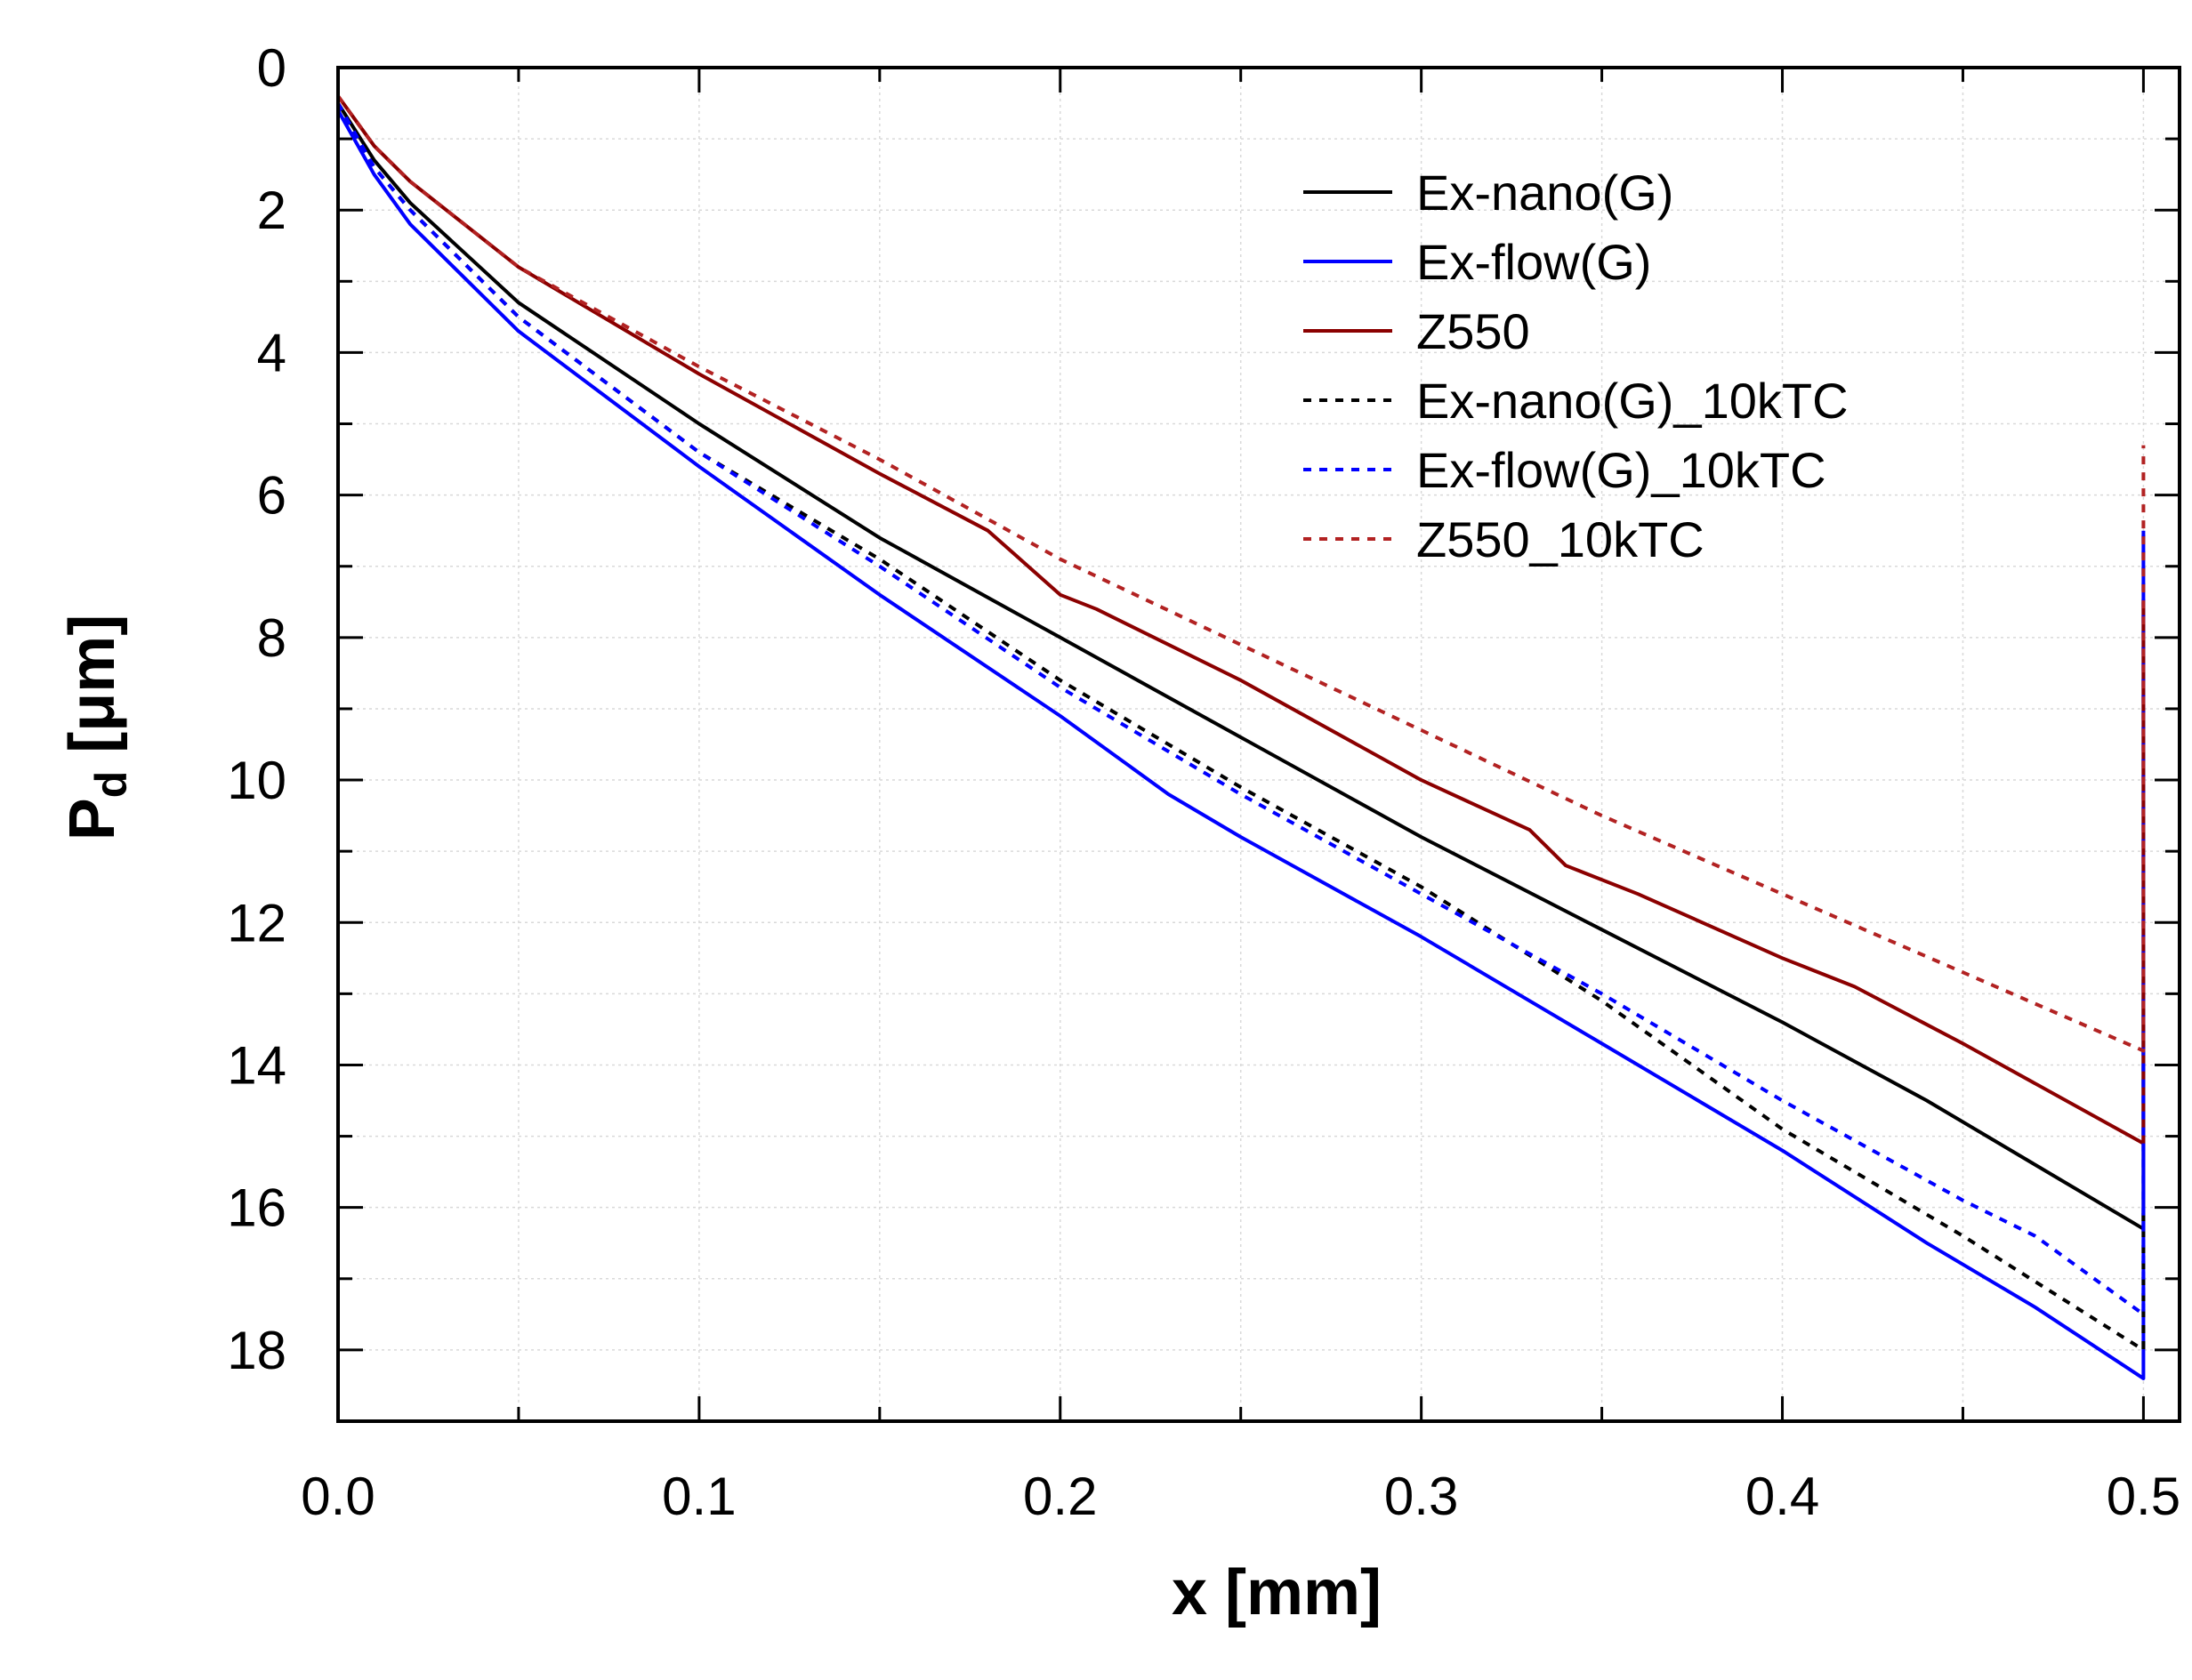 The image size is (2192, 1680). What do you see at coordinates (92, 819) in the screenshot?
I see `y-axis-label-main: P` at bounding box center [92, 819].